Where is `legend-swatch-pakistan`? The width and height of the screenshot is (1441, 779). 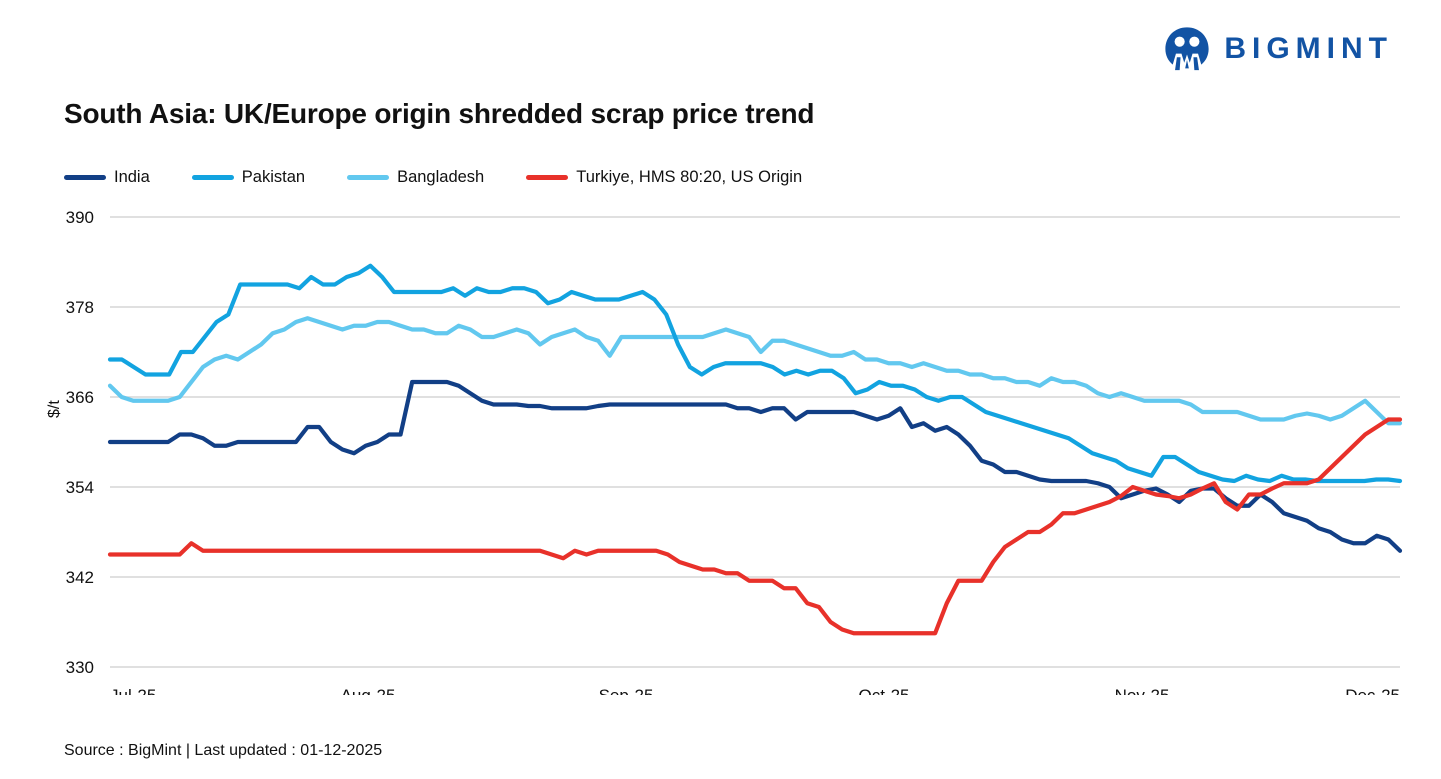
legend-swatch-pakistan is located at coordinates (212, 177).